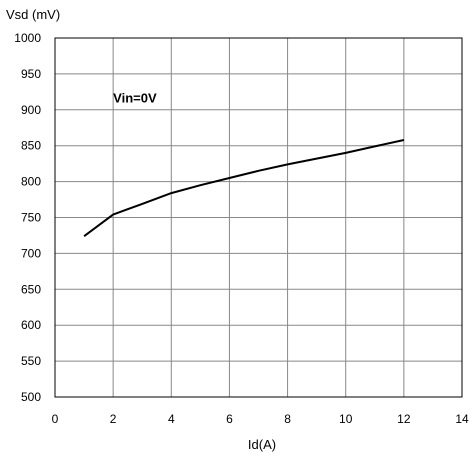 This screenshot has height=461, width=474. What do you see at coordinates (31, 289) in the screenshot?
I see `y-tick-label: 650` at bounding box center [31, 289].